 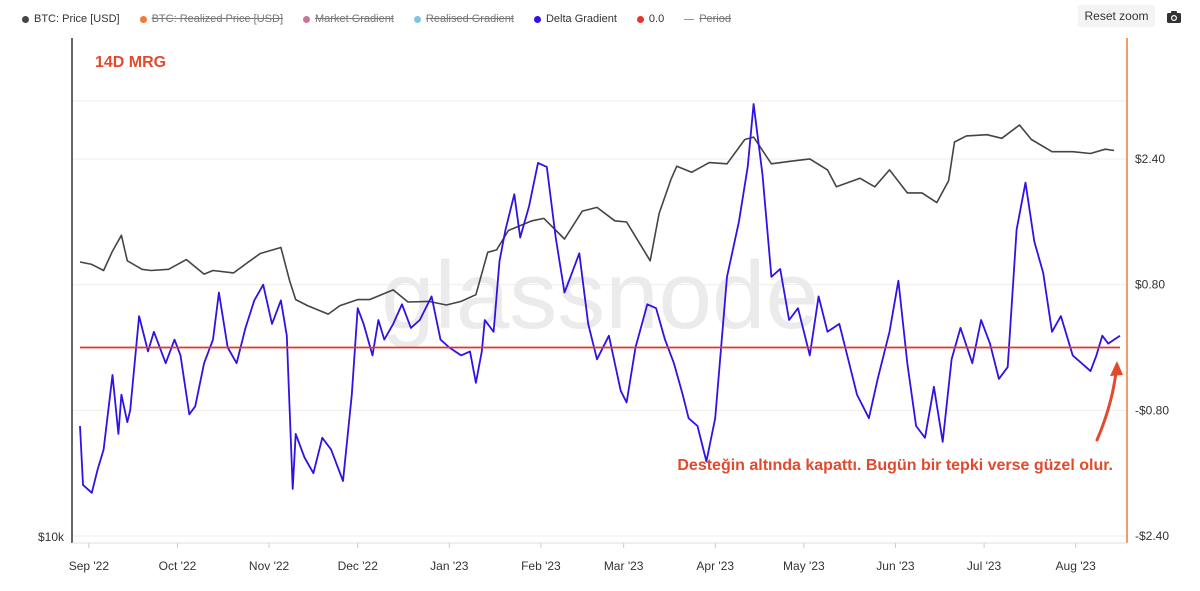 What do you see at coordinates (581, 19) in the screenshot?
I see `legend-label: Delta Gradient` at bounding box center [581, 19].